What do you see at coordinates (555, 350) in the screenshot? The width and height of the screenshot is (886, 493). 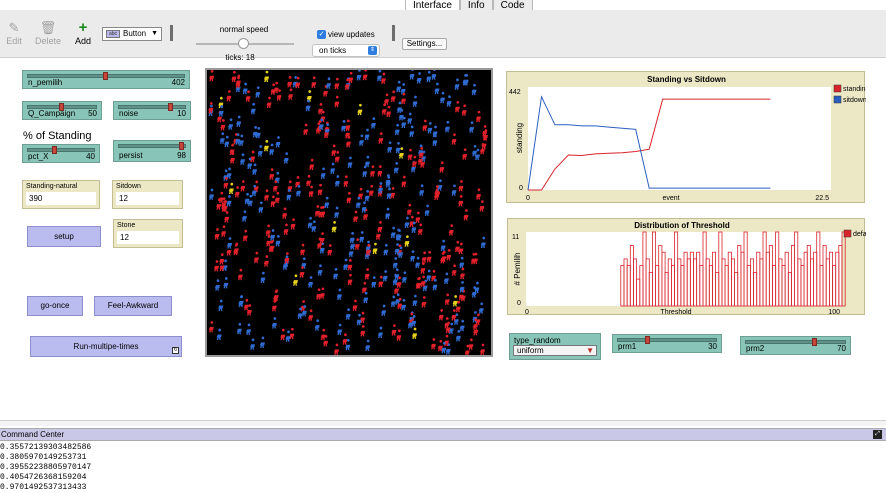 I see `chooser-value-box: uniform ▼` at bounding box center [555, 350].